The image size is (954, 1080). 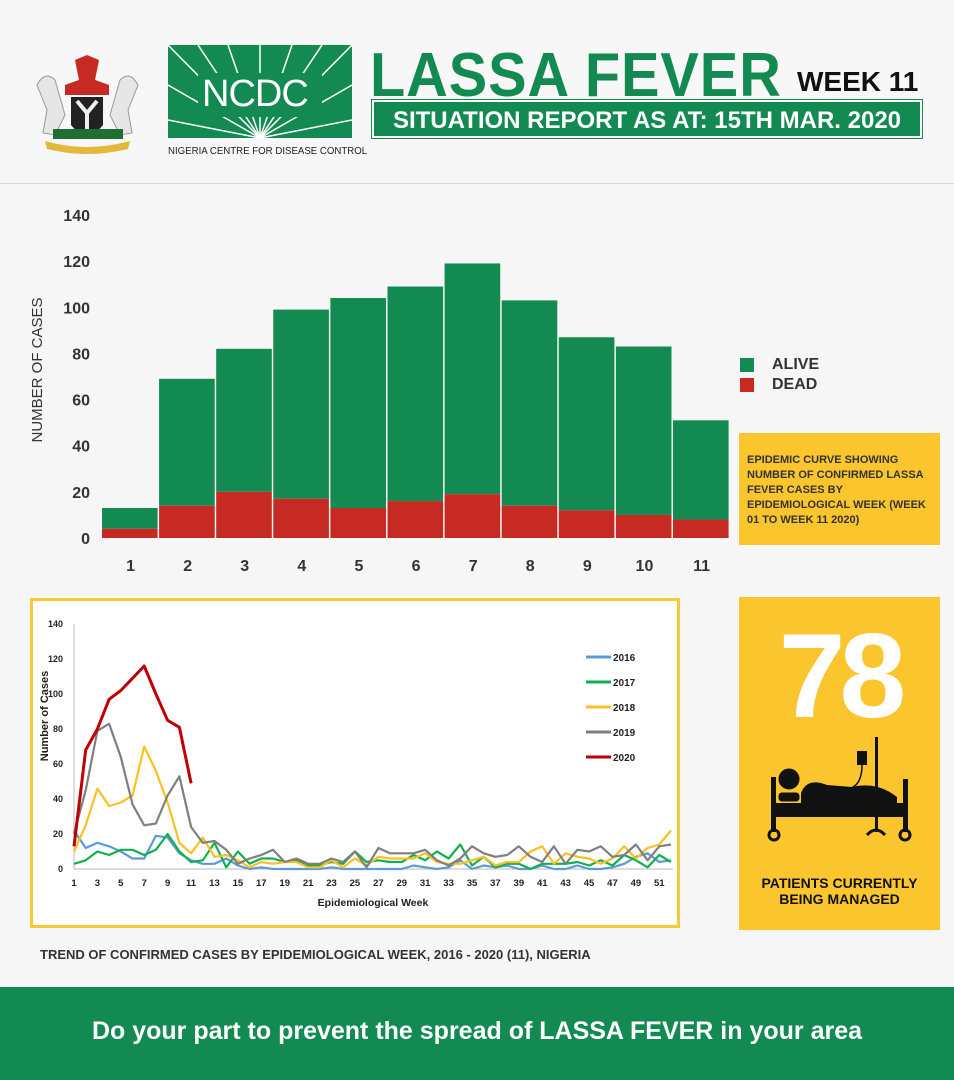 I want to click on patients-managed-card: 78 PATIENTS CURRENTLY BEING MANAGED, so click(x=839, y=763).